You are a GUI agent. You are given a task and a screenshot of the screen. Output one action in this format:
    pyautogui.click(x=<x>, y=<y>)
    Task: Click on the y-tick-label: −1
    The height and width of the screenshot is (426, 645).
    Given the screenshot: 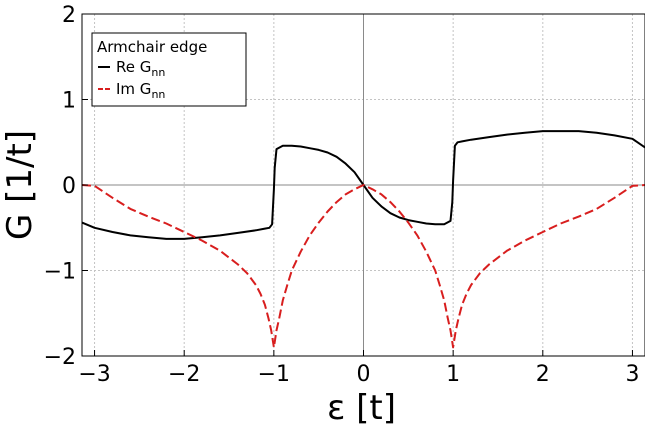 What is the action you would take?
    pyautogui.click(x=60, y=272)
    